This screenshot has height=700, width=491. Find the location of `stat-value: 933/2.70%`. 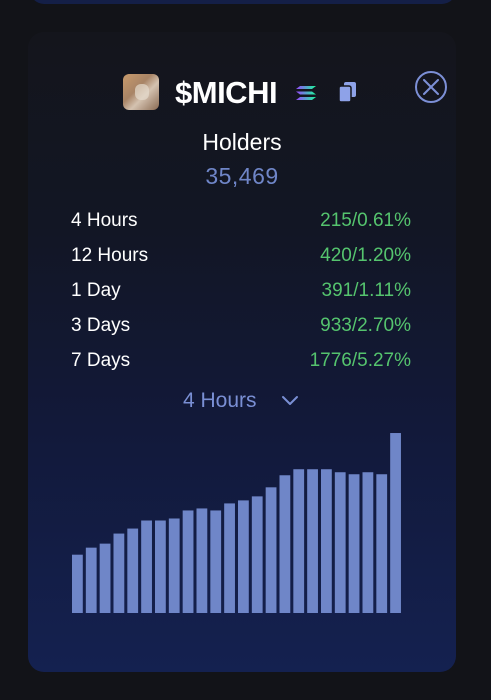

stat-value: 933/2.70% is located at coordinates (365, 325).